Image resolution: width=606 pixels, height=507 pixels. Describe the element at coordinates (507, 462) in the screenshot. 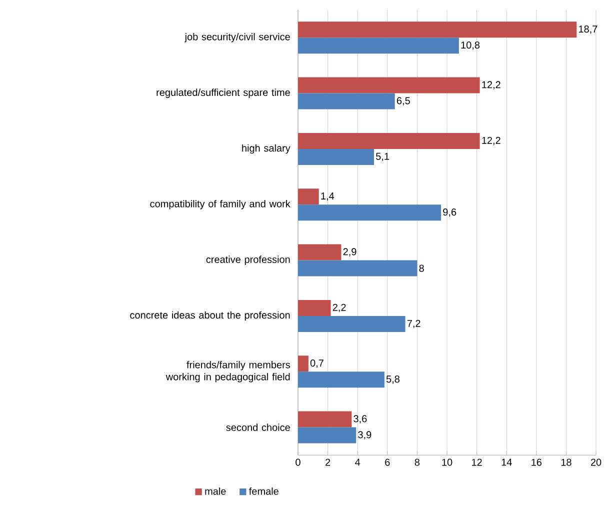

I see `x-tick-label: 14` at that location.